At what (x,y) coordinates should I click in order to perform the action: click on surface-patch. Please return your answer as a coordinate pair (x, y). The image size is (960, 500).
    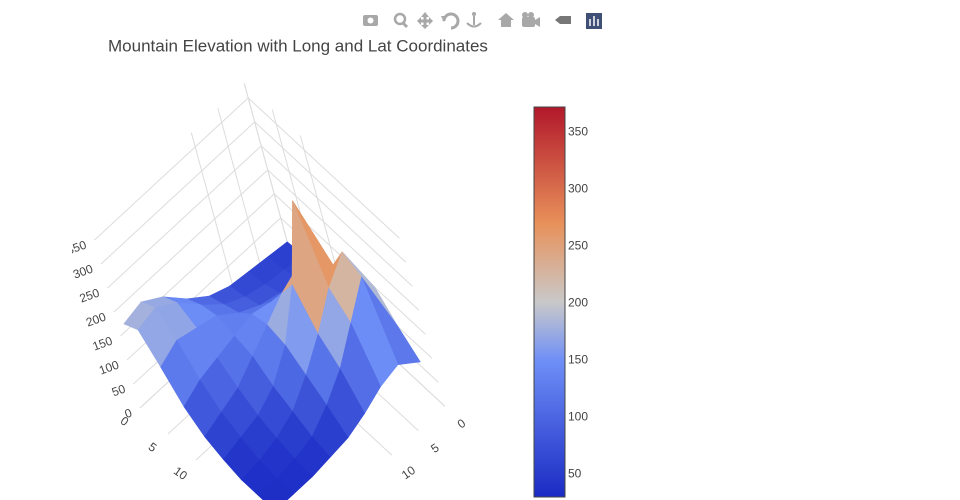
    Looking at the image, I should click on (276, 488).